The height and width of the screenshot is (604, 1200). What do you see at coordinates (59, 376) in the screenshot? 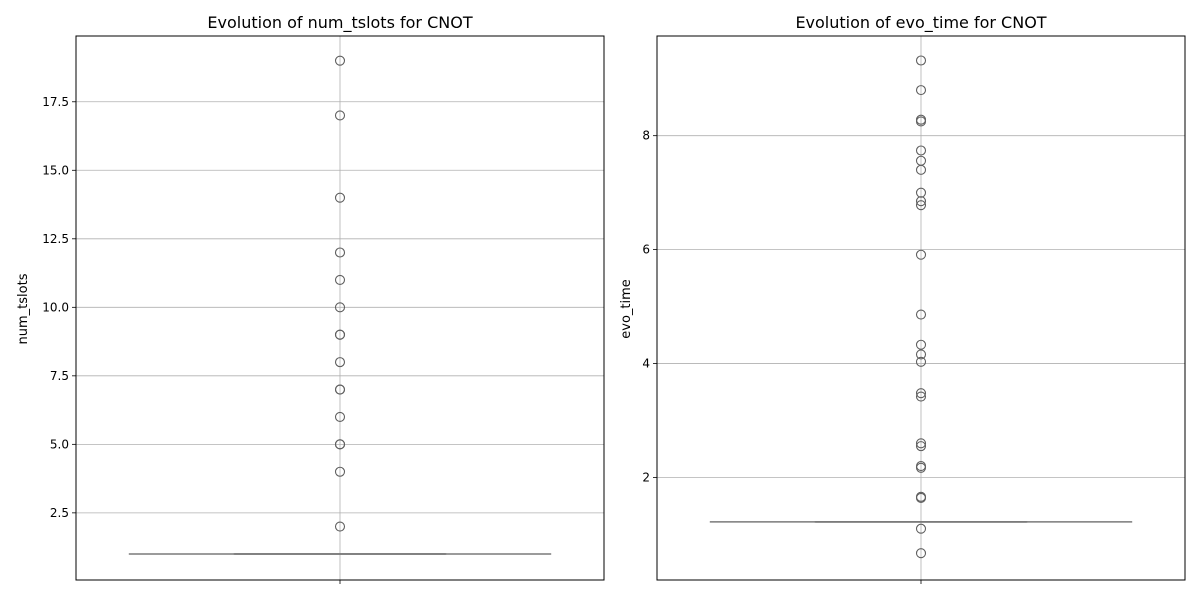
I see `num-tslots-ytick-label-2: 7.5` at bounding box center [59, 376].